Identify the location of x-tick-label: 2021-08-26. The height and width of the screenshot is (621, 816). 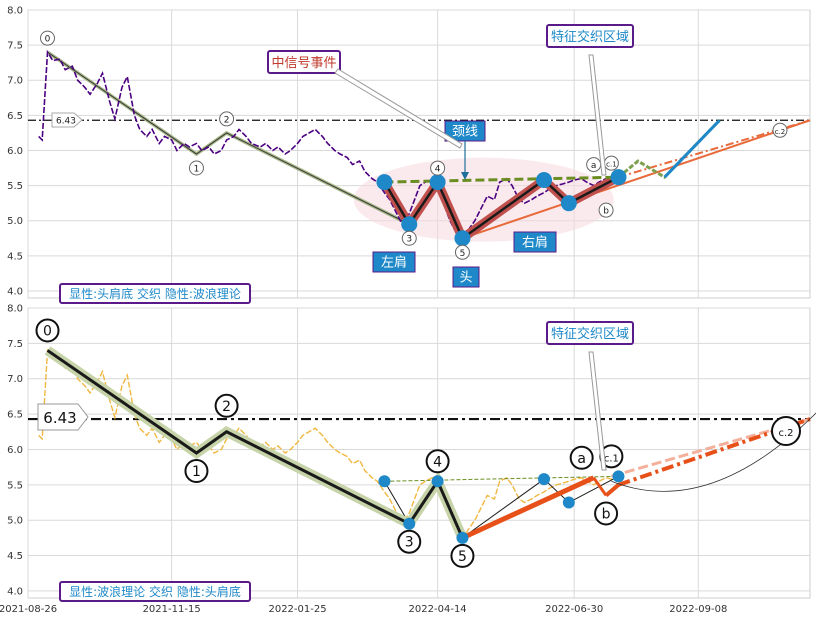
(28, 609).